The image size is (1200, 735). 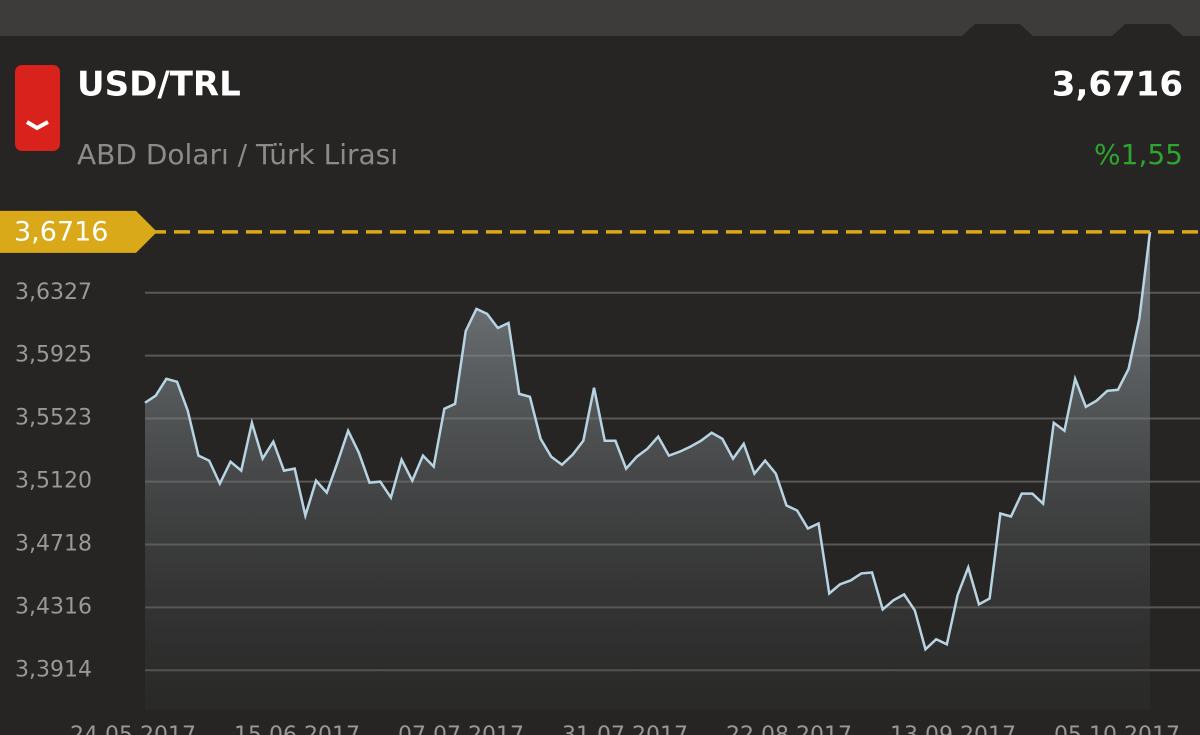 What do you see at coordinates (133, 729) in the screenshot?
I see `x-tick-label: 24.05.2017` at bounding box center [133, 729].